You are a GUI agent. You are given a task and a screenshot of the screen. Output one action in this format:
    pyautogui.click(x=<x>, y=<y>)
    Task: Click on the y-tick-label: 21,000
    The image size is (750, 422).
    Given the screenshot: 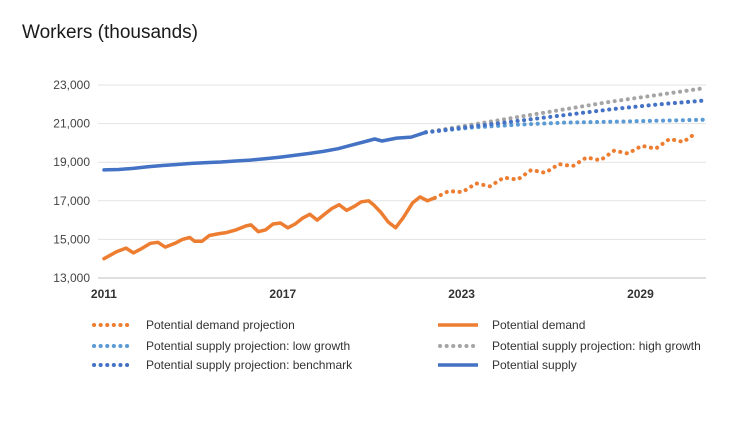 What is the action you would take?
    pyautogui.click(x=71, y=124)
    